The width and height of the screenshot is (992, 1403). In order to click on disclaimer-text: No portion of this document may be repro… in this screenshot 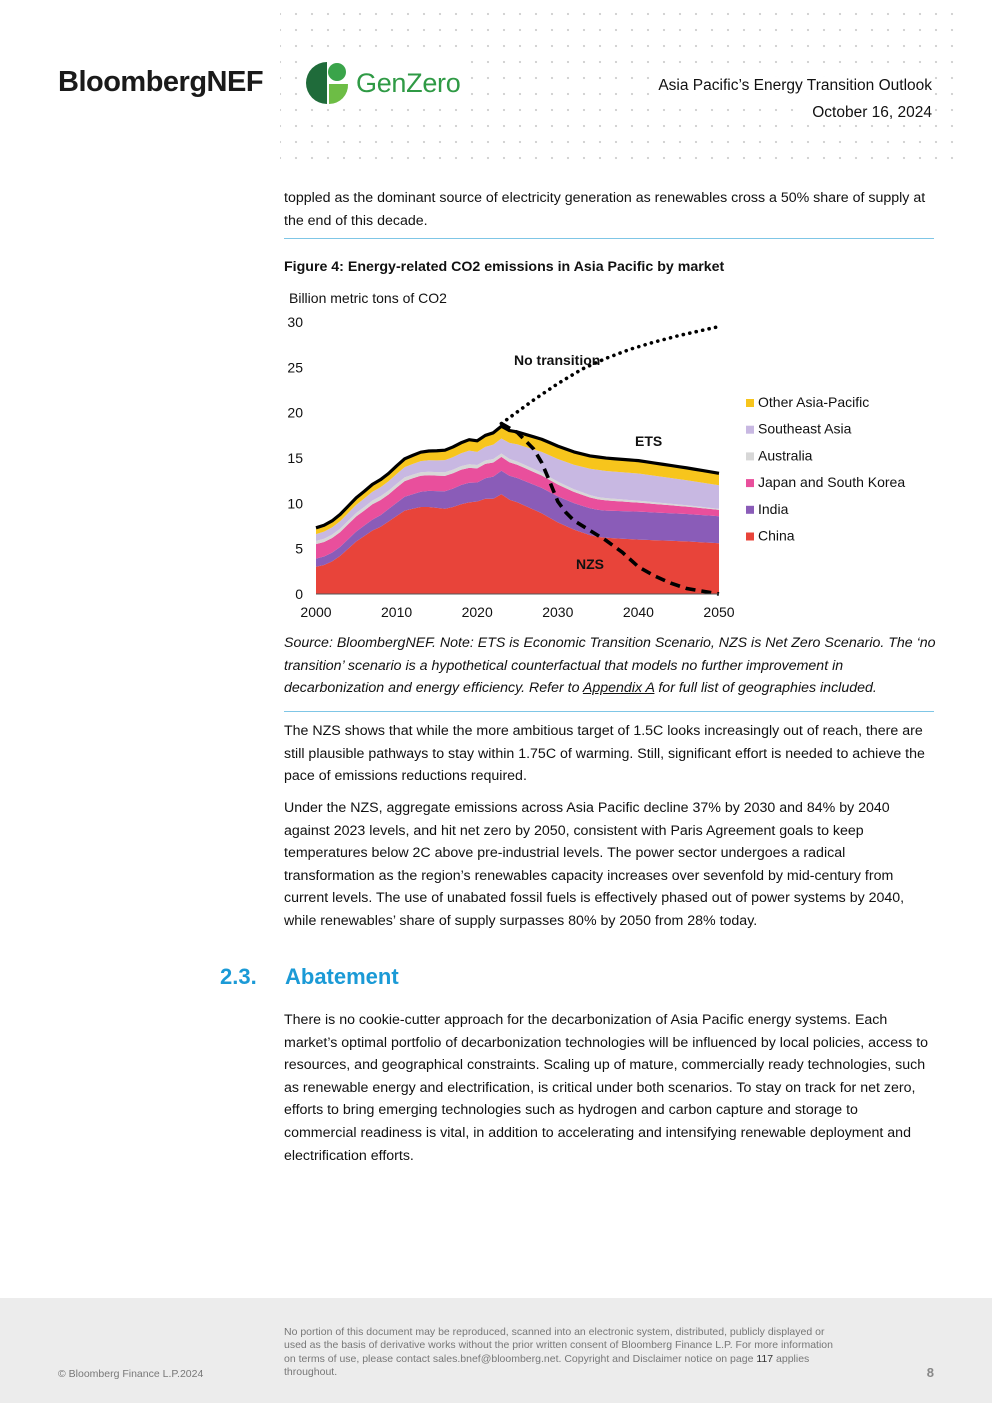, I will do `click(558, 1345)`.